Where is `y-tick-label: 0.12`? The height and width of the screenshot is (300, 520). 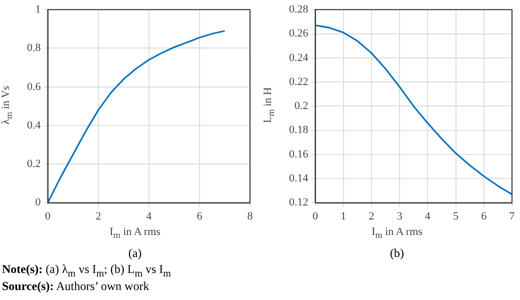
y-tick-label: 0.12 is located at coordinates (298, 202).